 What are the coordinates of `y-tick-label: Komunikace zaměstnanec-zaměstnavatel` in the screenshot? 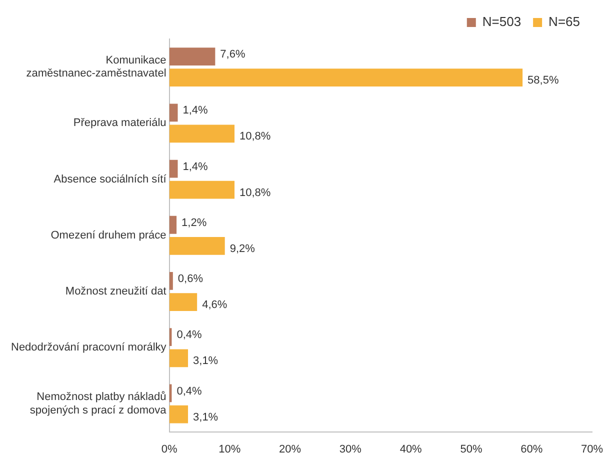 It's located at (96, 67).